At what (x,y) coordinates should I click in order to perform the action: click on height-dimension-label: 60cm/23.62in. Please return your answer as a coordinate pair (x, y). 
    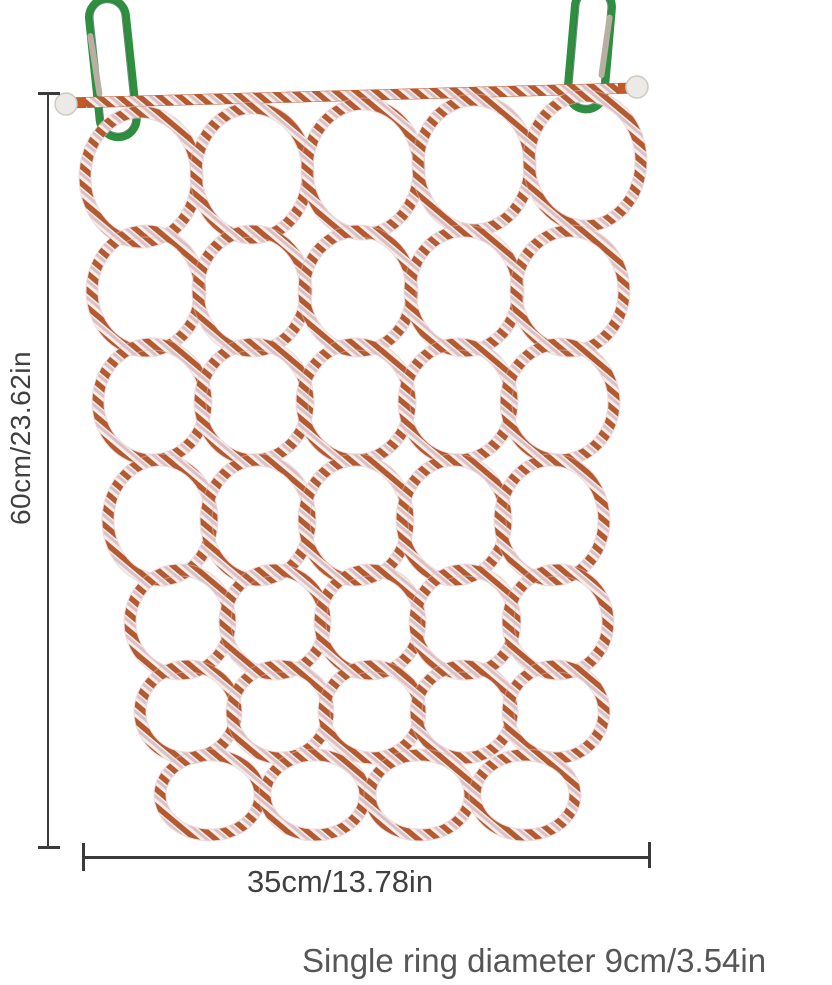
    Looking at the image, I should click on (20, 438).